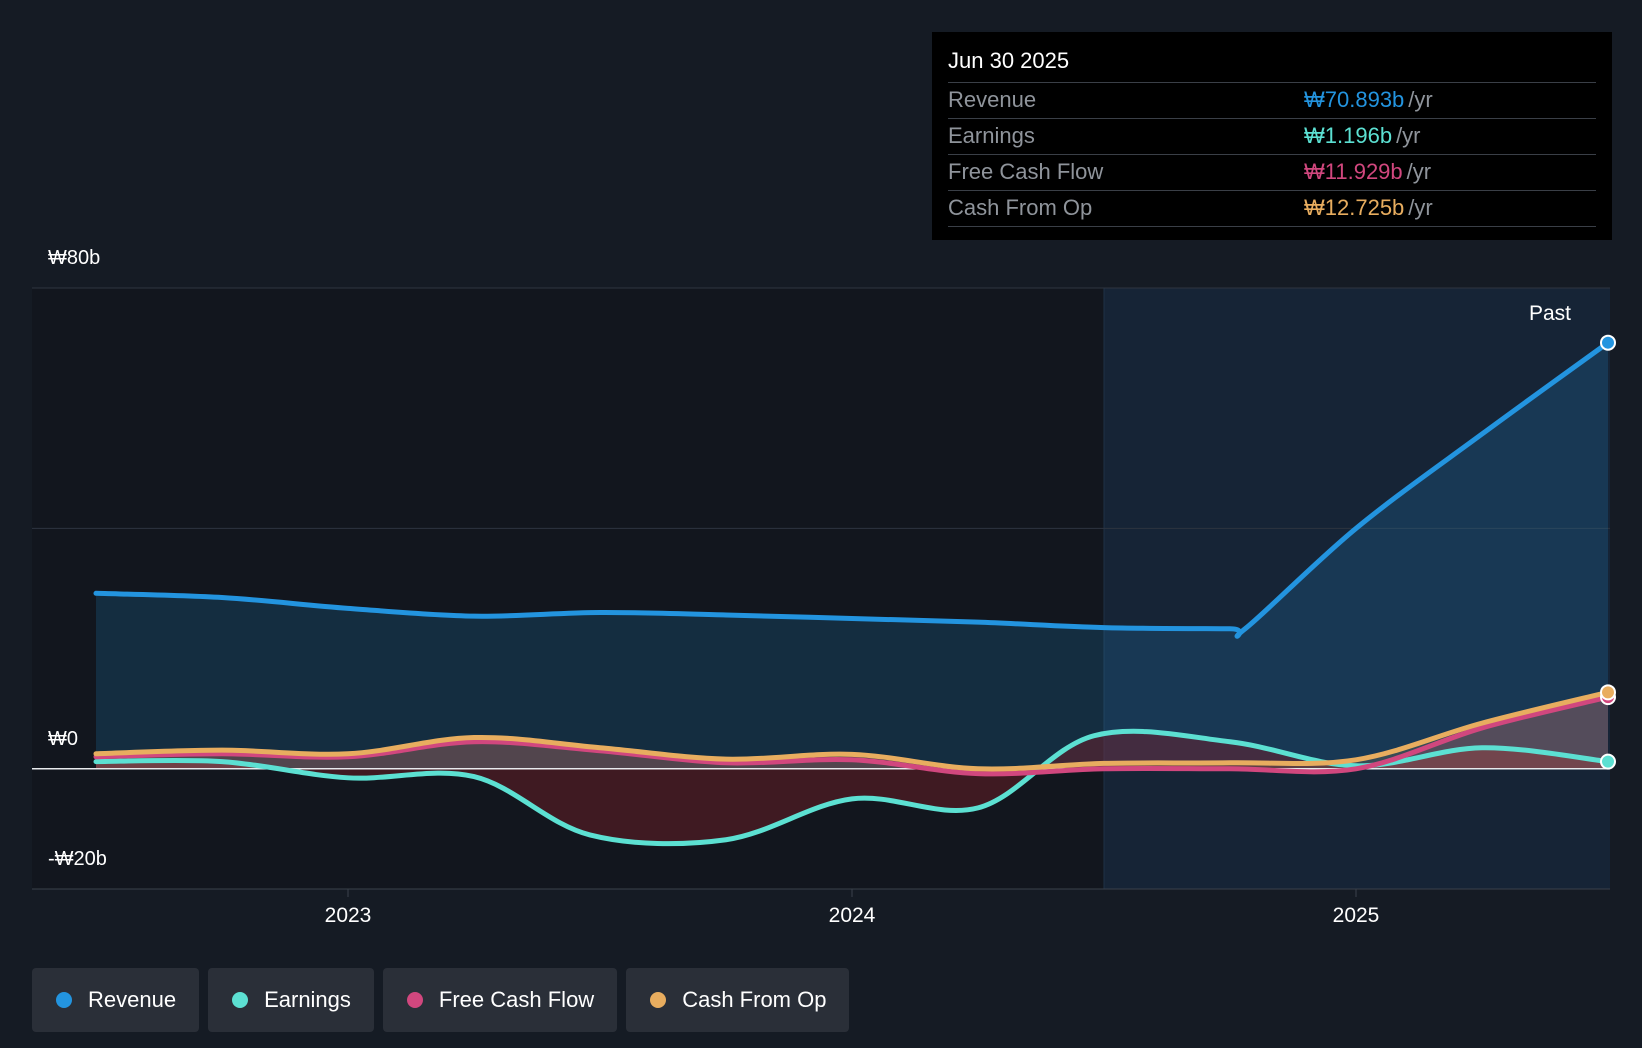  Describe the element at coordinates (307, 999) in the screenshot. I see `legend-label: Earnings` at that location.